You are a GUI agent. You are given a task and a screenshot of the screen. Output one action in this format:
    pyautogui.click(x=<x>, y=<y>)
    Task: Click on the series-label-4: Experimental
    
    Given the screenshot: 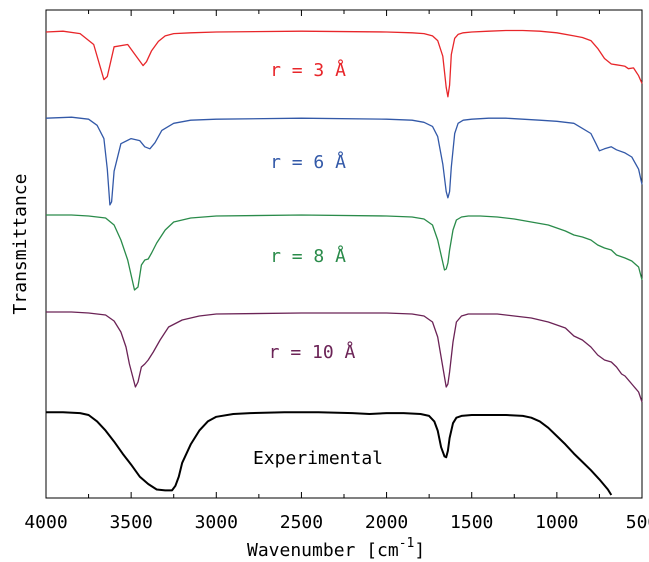 What is the action you would take?
    pyautogui.click(x=318, y=458)
    